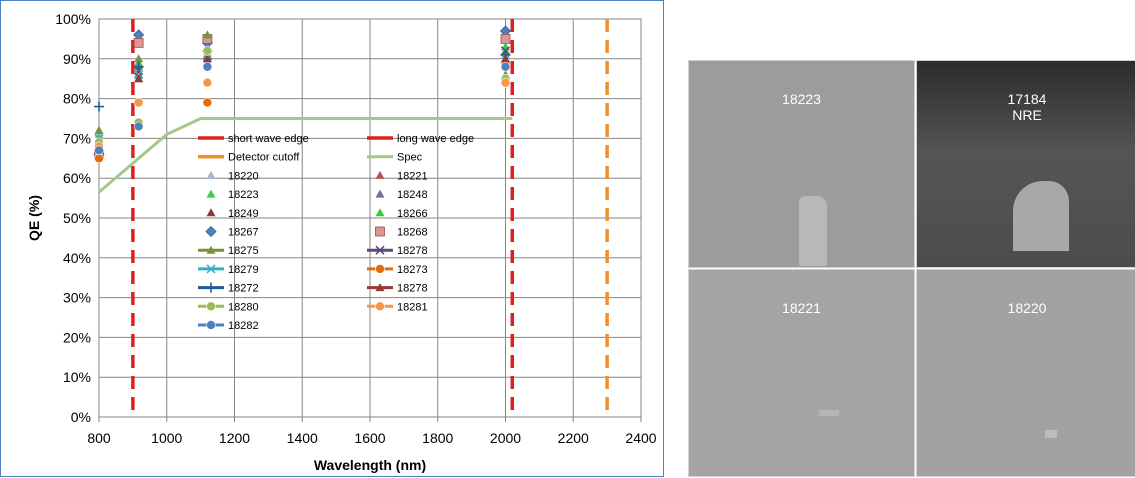 The image size is (1135, 478). I want to click on detector-image: 18223, so click(801, 164).